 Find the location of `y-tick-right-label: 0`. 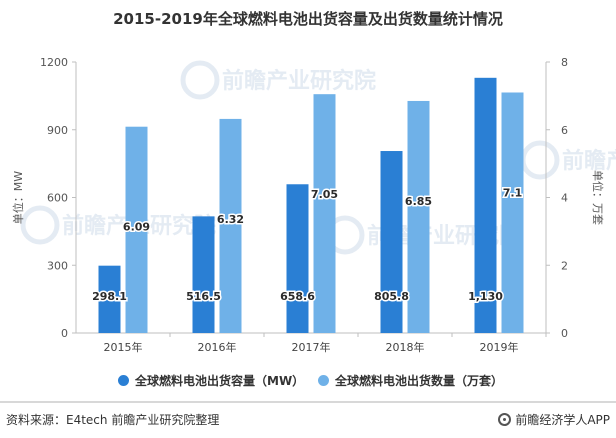

y-tick-right-label: 0 is located at coordinates (564, 333).